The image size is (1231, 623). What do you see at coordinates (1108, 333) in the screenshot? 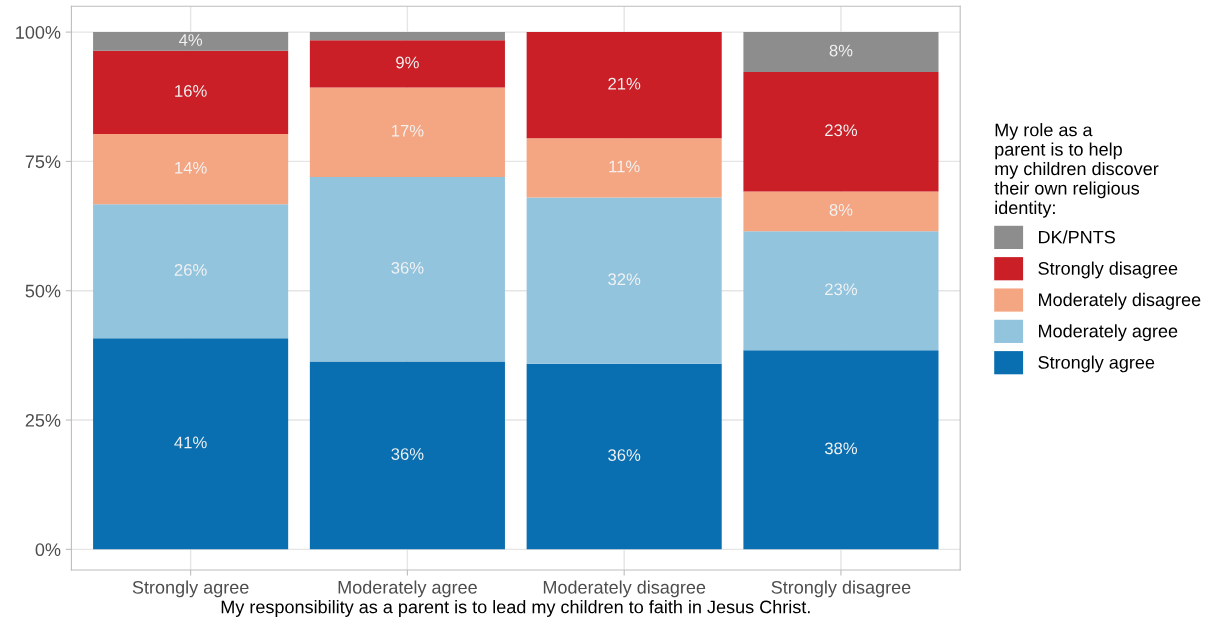
I see `legend-label: Moderately agree` at bounding box center [1108, 333].